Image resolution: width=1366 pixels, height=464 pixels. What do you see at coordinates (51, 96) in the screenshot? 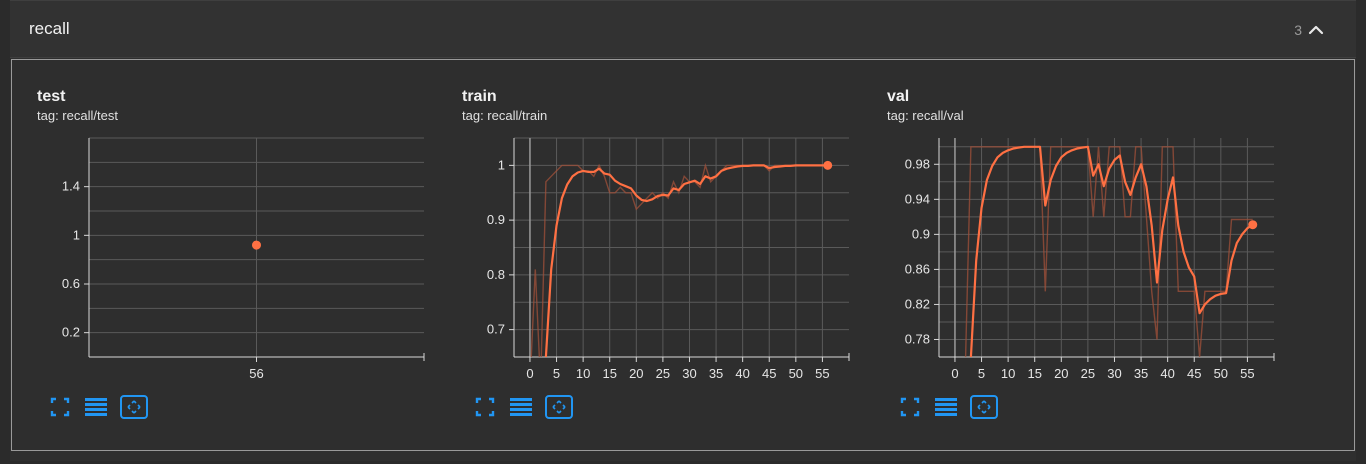
I see `card-title: test` at bounding box center [51, 96].